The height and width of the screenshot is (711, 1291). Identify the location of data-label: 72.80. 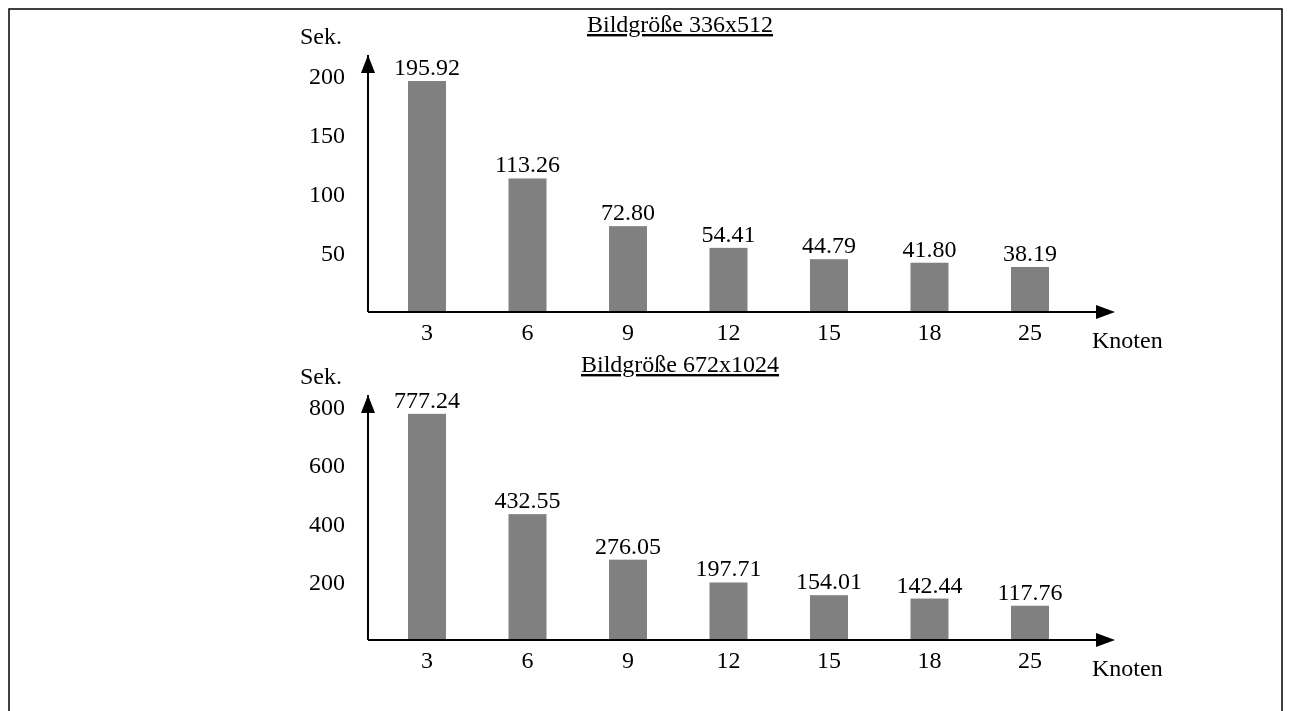
(628, 212).